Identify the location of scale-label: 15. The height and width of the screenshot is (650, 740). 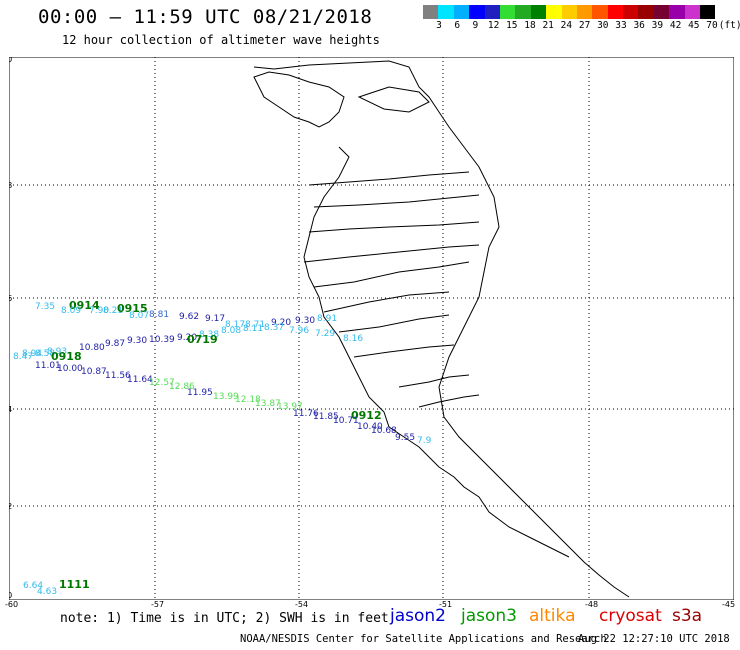
(512, 25).